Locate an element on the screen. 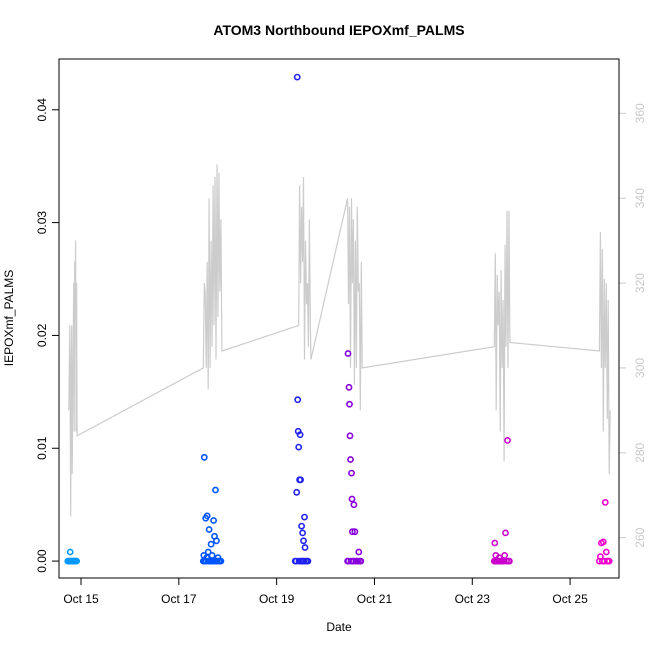 The height and width of the screenshot is (650, 650). y-tick-label: 0.00 is located at coordinates (42, 561).